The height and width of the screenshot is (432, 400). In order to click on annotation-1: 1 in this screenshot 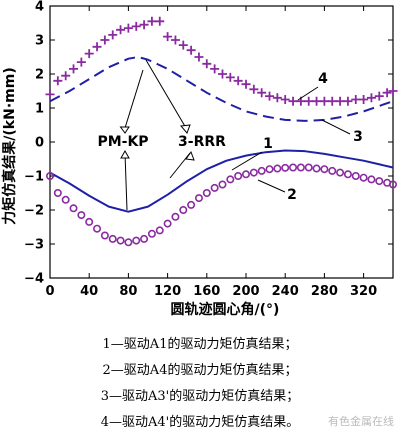, I will do `click(268, 144)`.